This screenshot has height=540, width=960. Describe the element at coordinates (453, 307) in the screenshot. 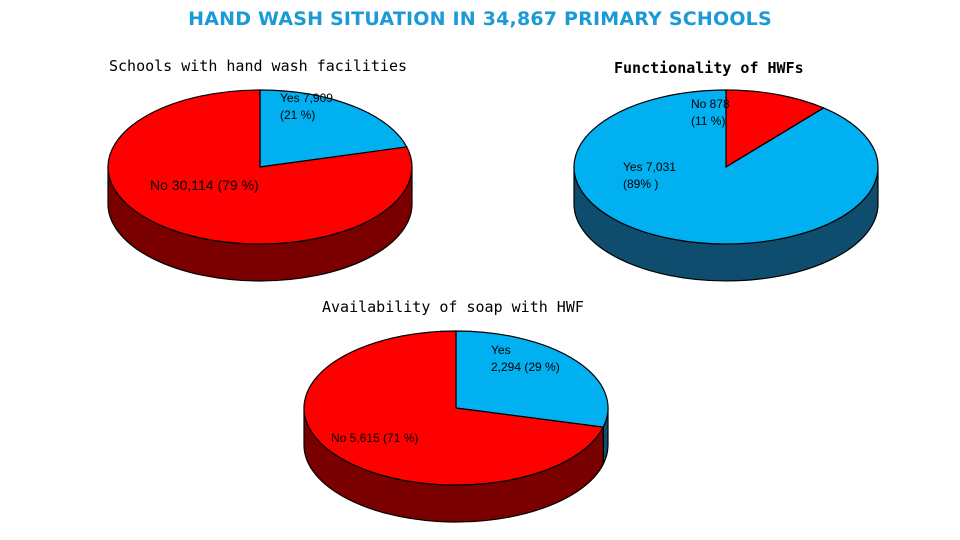

I see `chart-title-soap-availability: Availability of soap with HWF` at that location.